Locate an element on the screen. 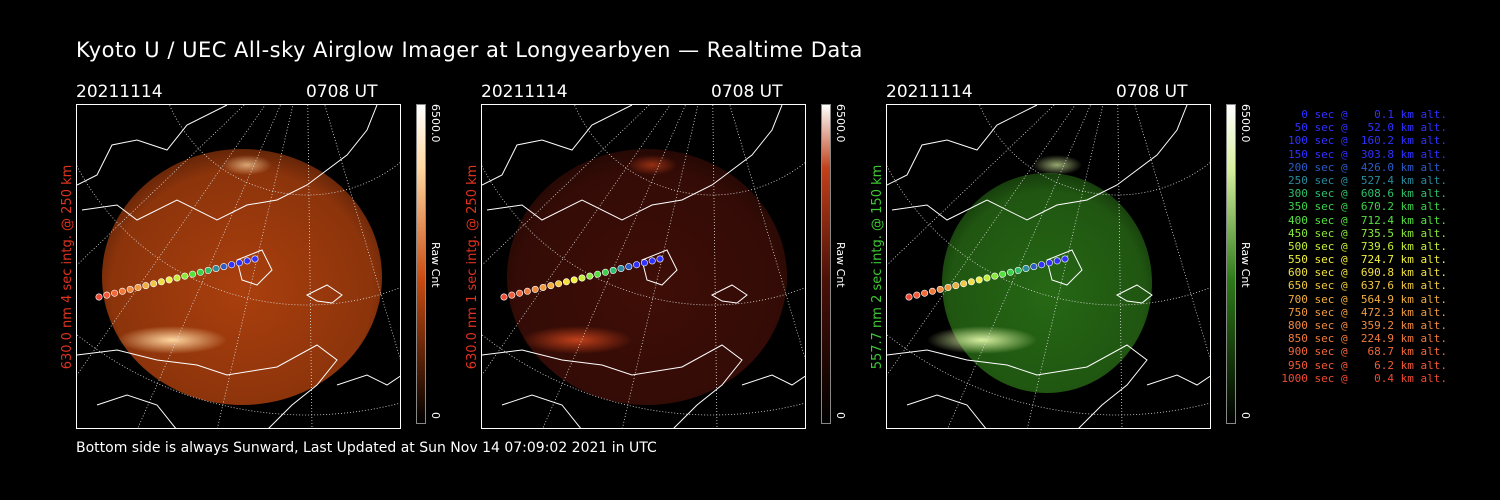  legend-row: 450 sec @ 735.5 km alt. is located at coordinates (1364, 233).